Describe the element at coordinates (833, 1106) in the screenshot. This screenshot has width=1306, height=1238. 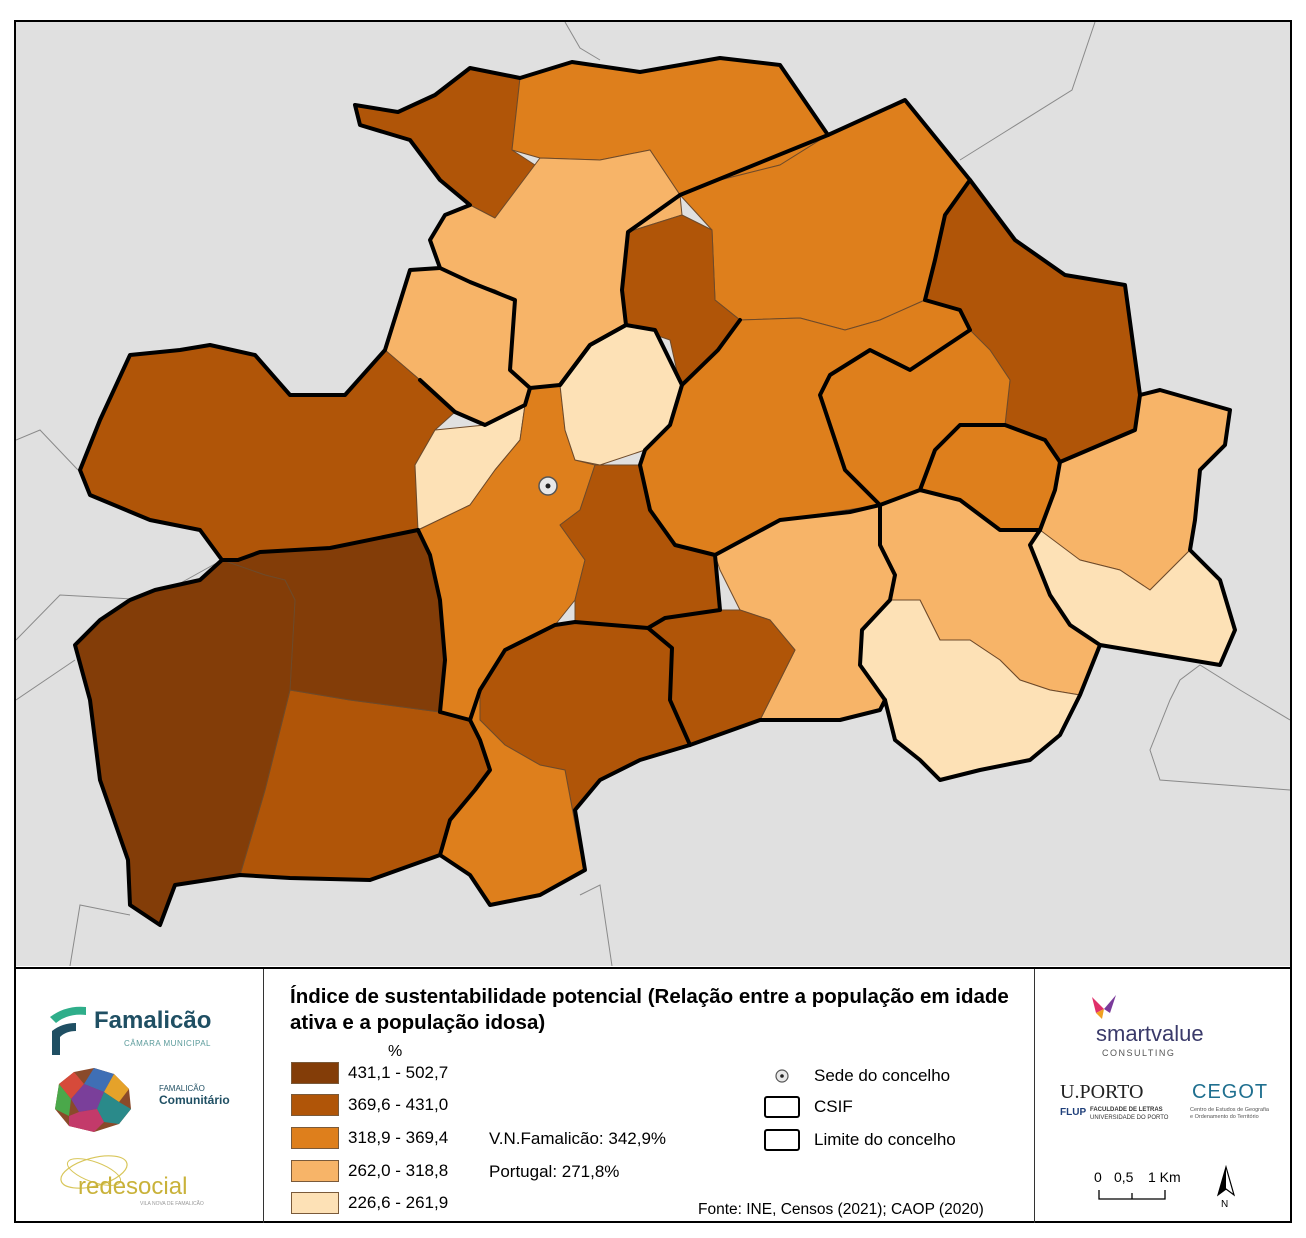
I see `legend-csif-label: CSIF` at that location.